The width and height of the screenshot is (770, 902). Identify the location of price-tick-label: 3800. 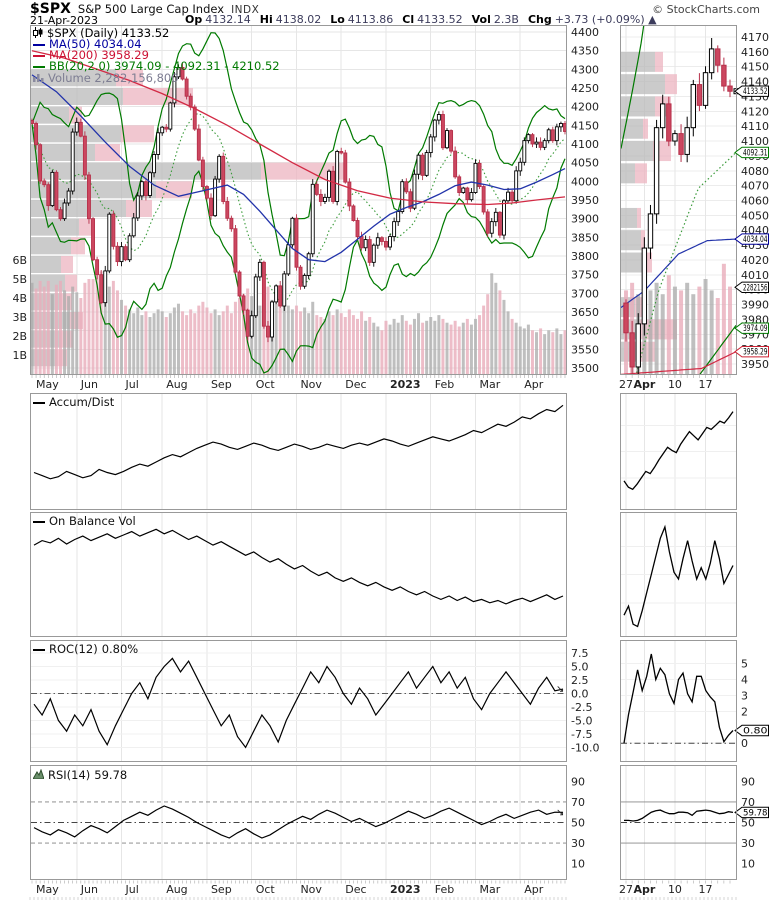
(585, 256).